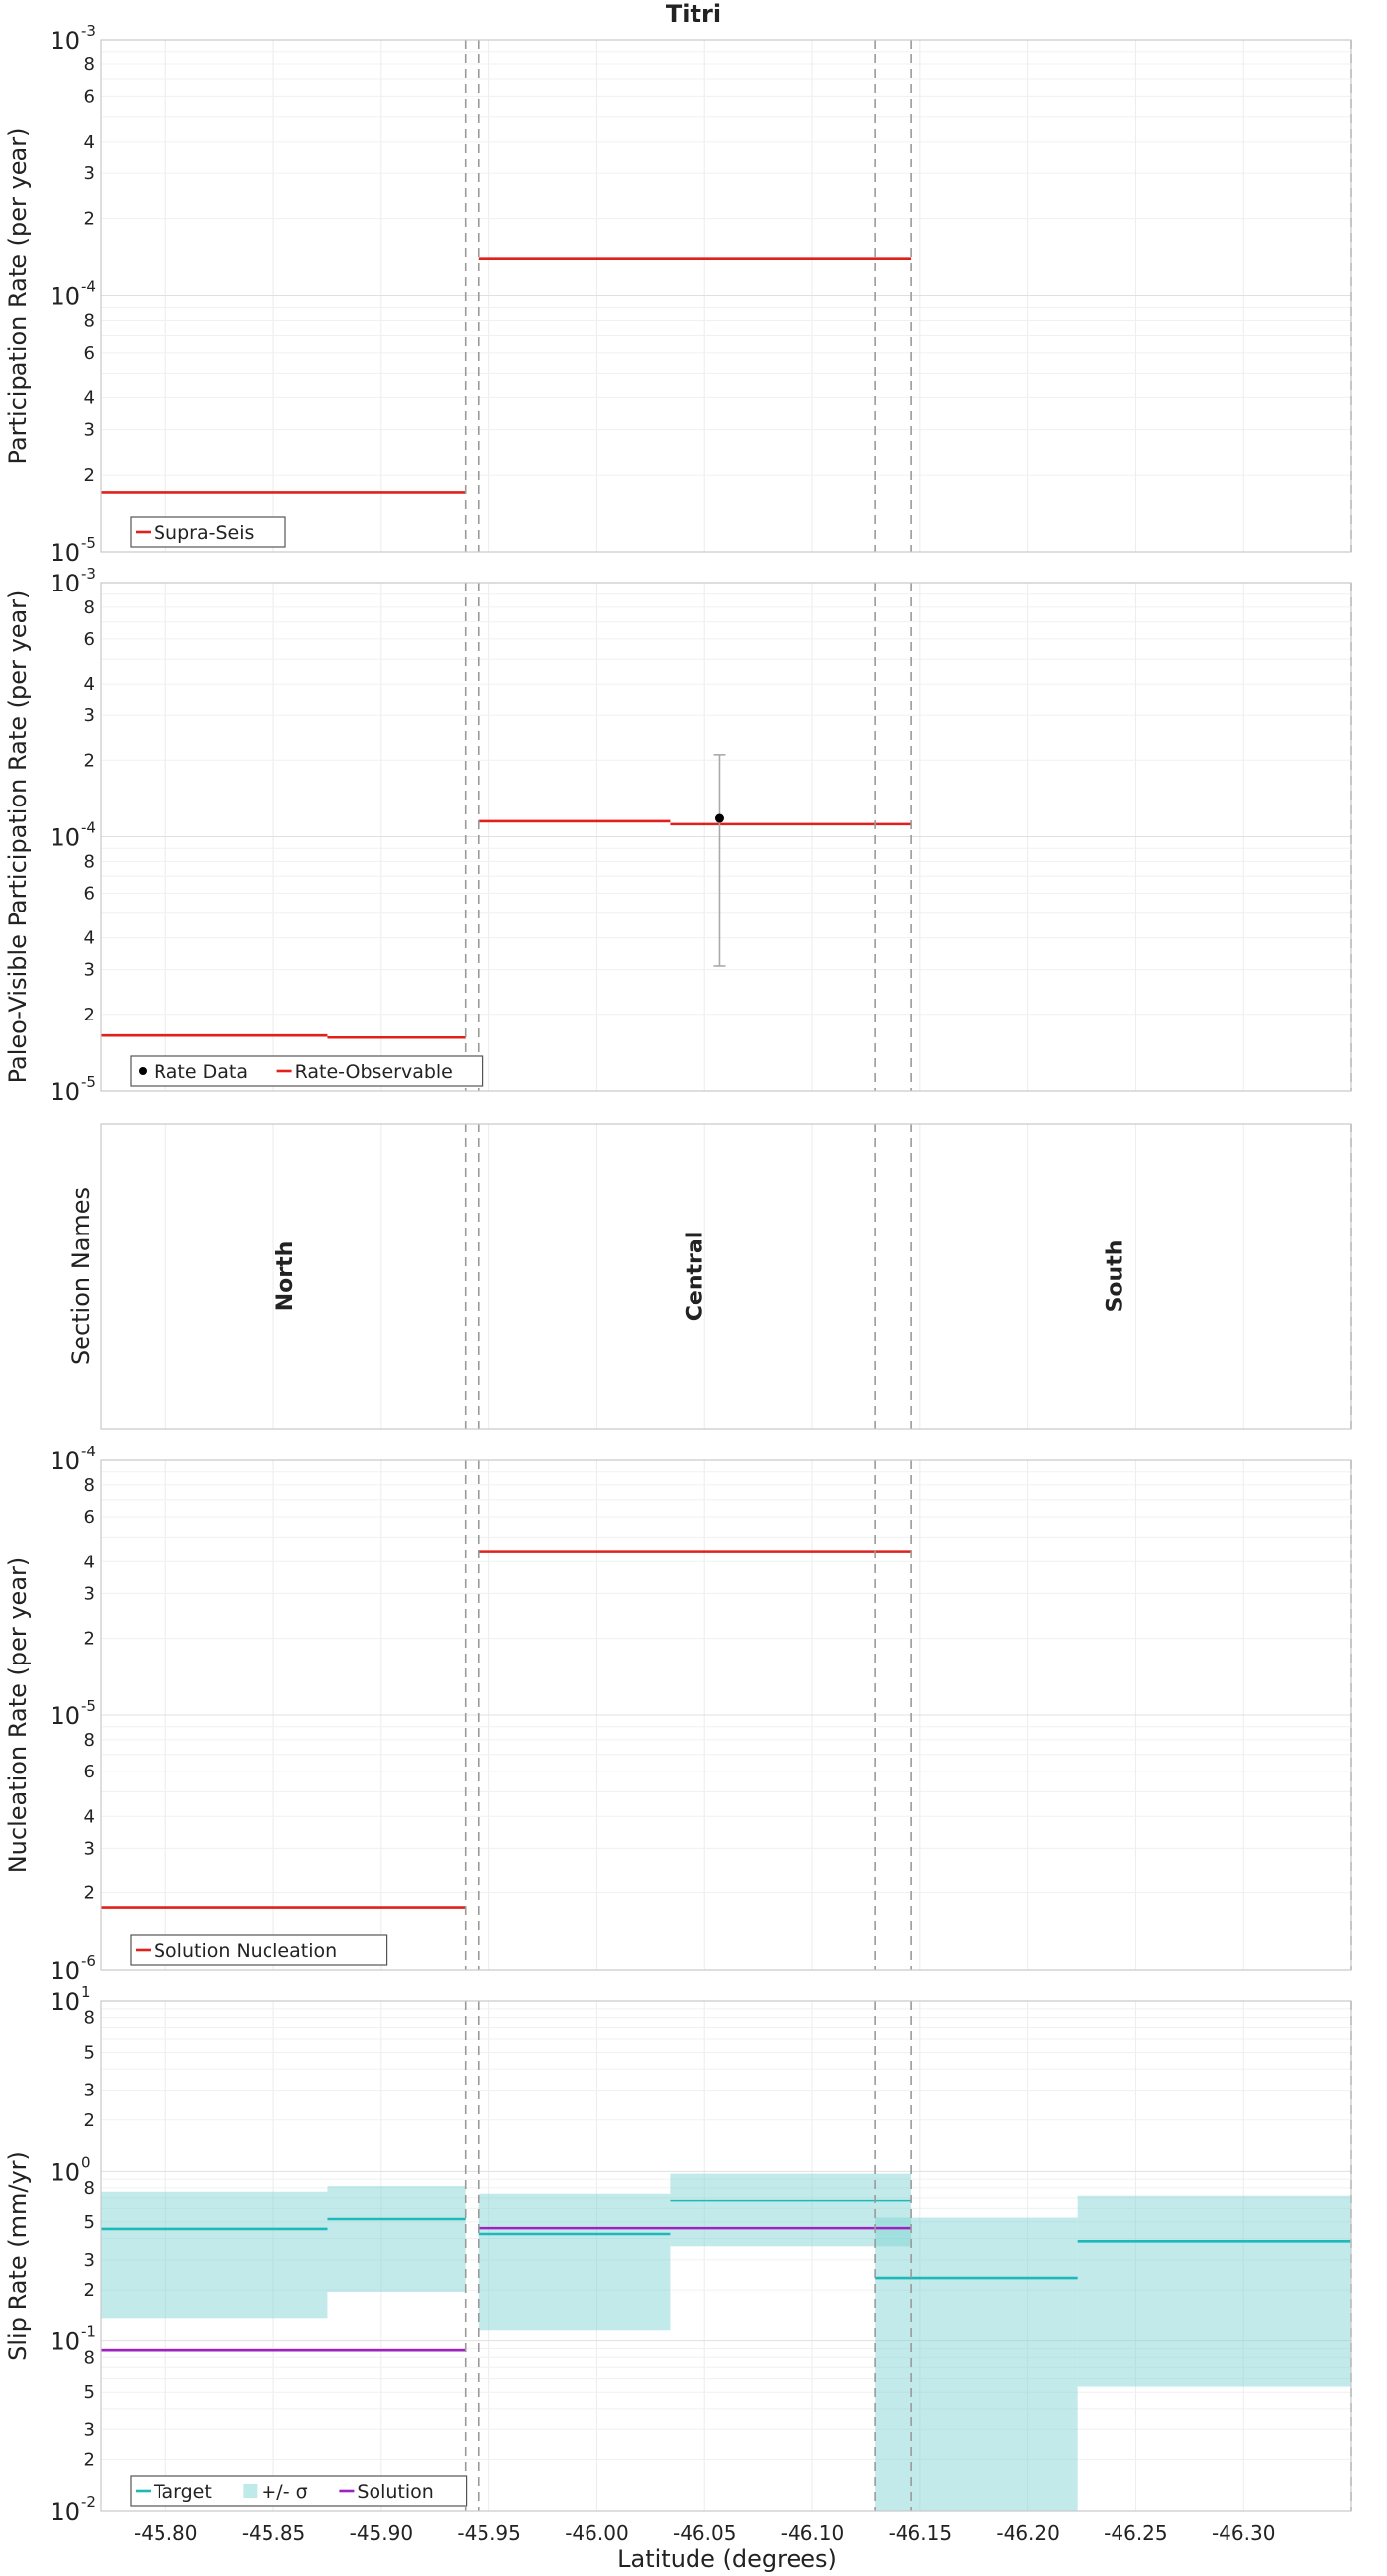 This screenshot has width=1387, height=2576. What do you see at coordinates (245, 1951) in the screenshot?
I see `legend-label: Solution Nucleation` at bounding box center [245, 1951].